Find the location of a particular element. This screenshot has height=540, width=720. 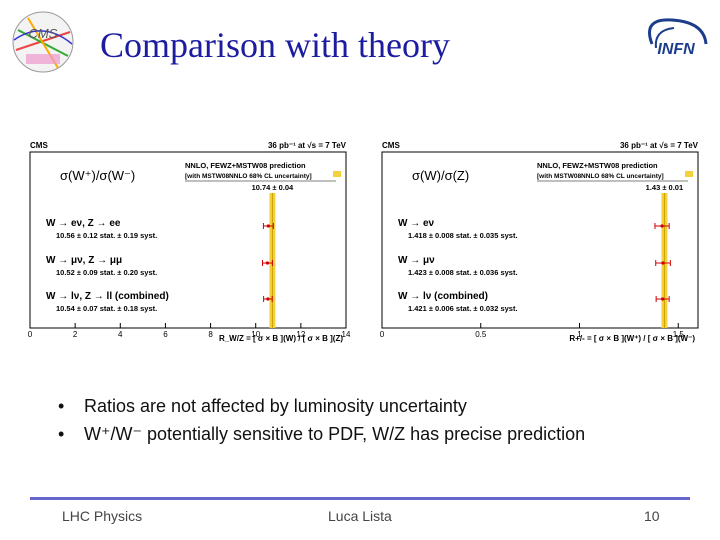

x-tick-label: 4 is located at coordinates (120, 334).